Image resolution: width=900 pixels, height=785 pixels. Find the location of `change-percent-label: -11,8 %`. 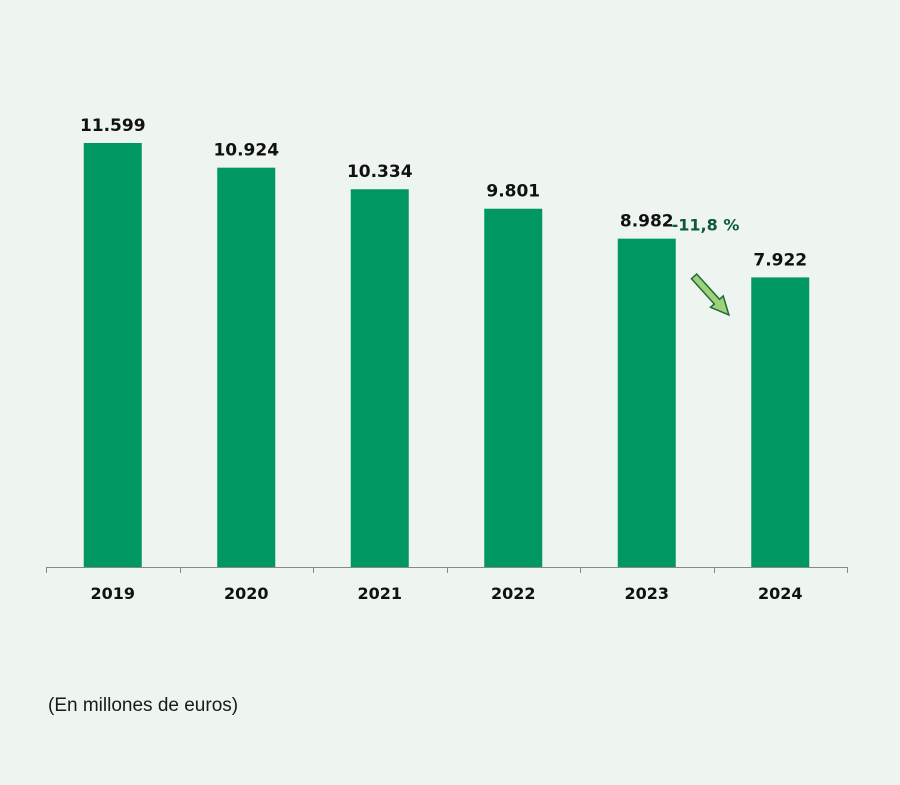

change-percent-label: -11,8 % is located at coordinates (706, 225).